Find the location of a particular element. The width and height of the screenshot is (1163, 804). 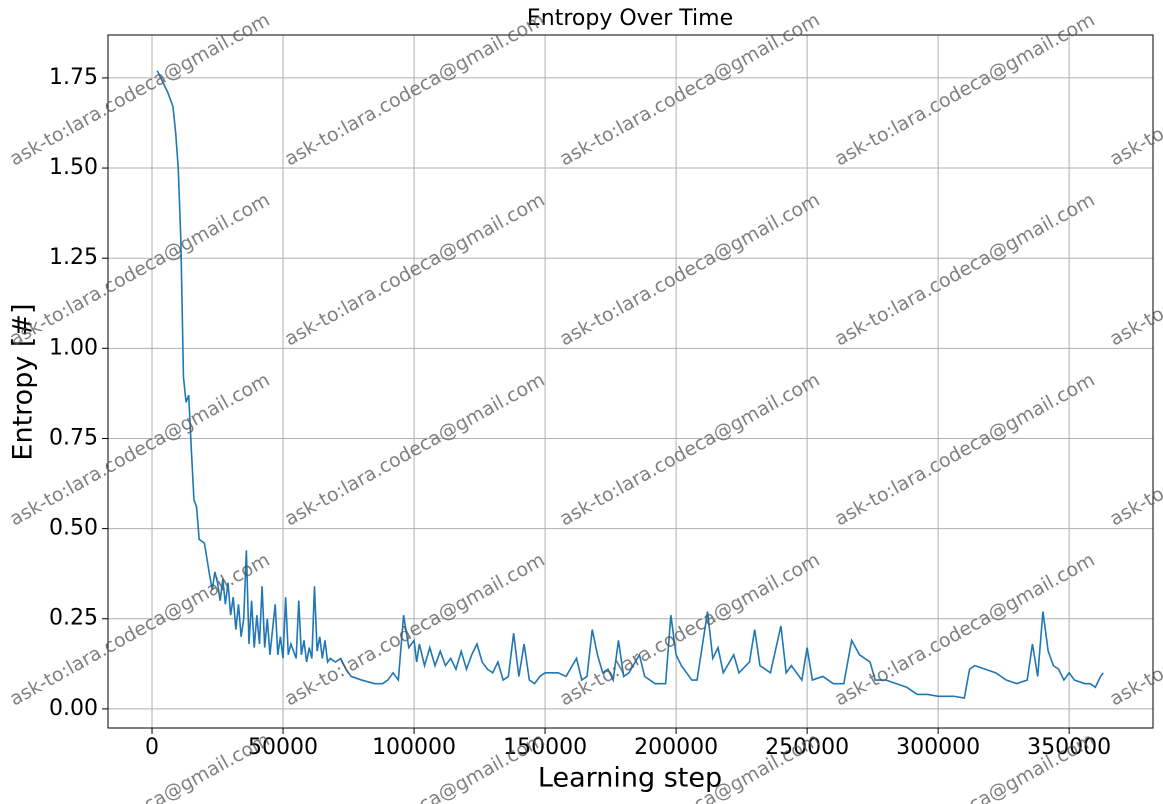

y-tick-label: 1.50 is located at coordinates (73, 167).